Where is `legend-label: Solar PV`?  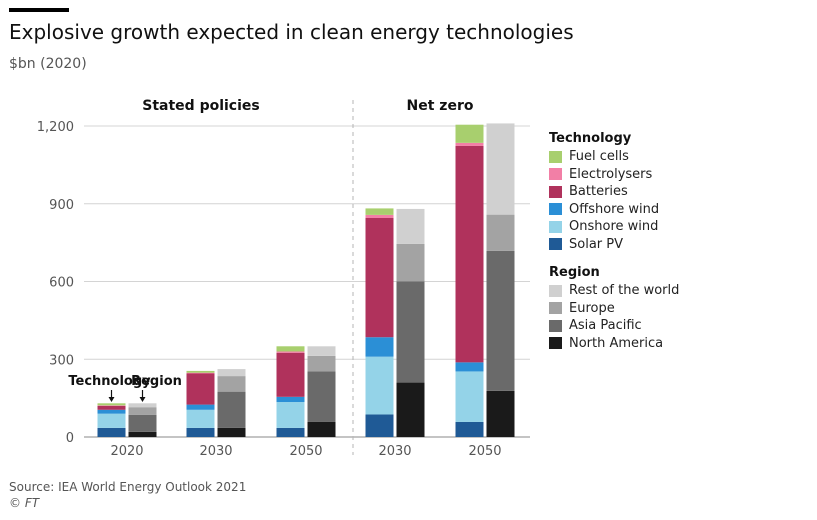 legend-label: Solar PV is located at coordinates (596, 244).